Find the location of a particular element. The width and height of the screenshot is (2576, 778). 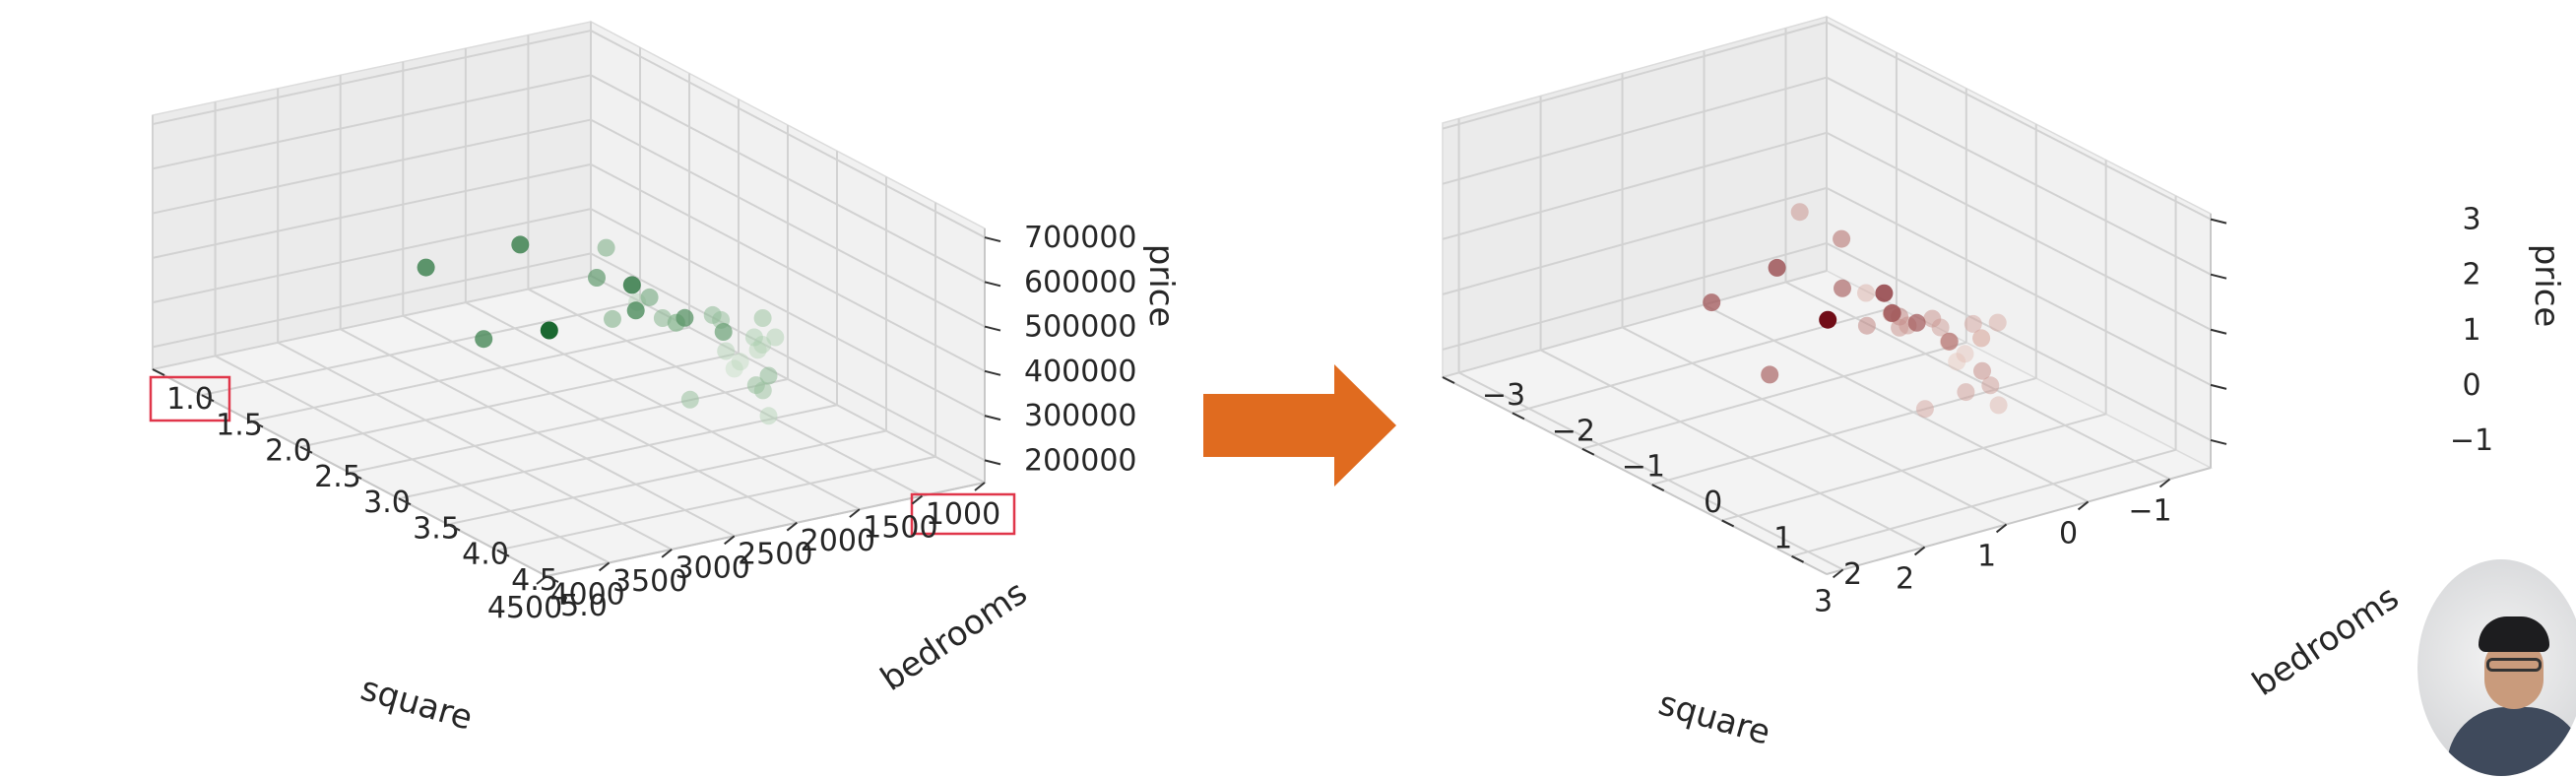

y-tick-label: 3.0 is located at coordinates (387, 503).